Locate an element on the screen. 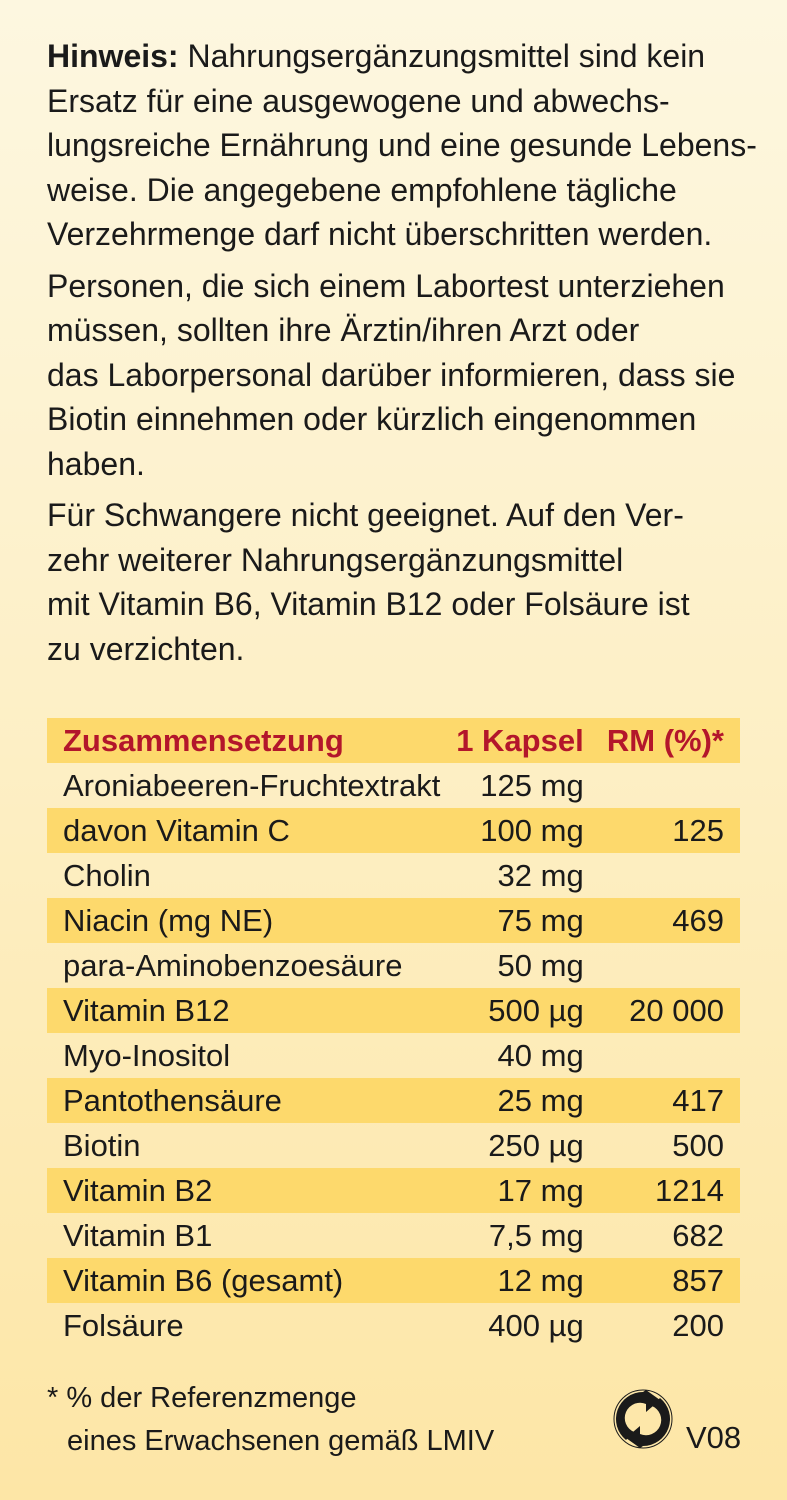  amount-per-capsule: 17 mg is located at coordinates (540, 1190).